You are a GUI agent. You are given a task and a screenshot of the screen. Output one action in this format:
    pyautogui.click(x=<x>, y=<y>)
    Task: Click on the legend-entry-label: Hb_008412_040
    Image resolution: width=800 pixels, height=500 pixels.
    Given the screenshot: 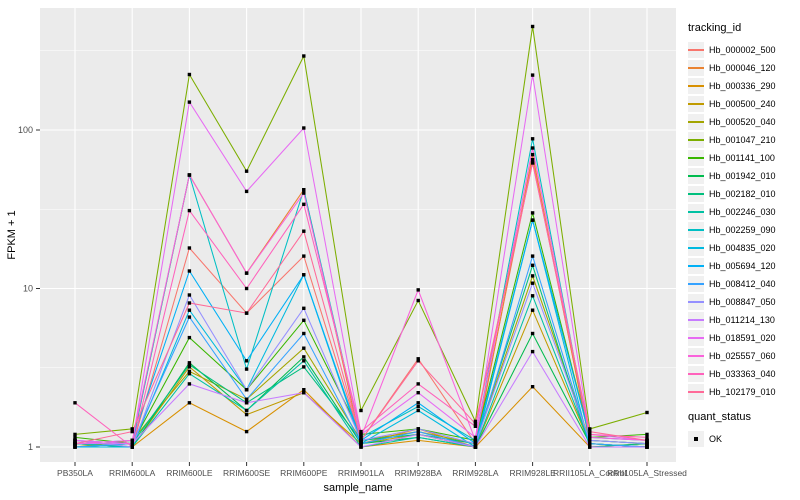 What is the action you would take?
    pyautogui.click(x=742, y=284)
    